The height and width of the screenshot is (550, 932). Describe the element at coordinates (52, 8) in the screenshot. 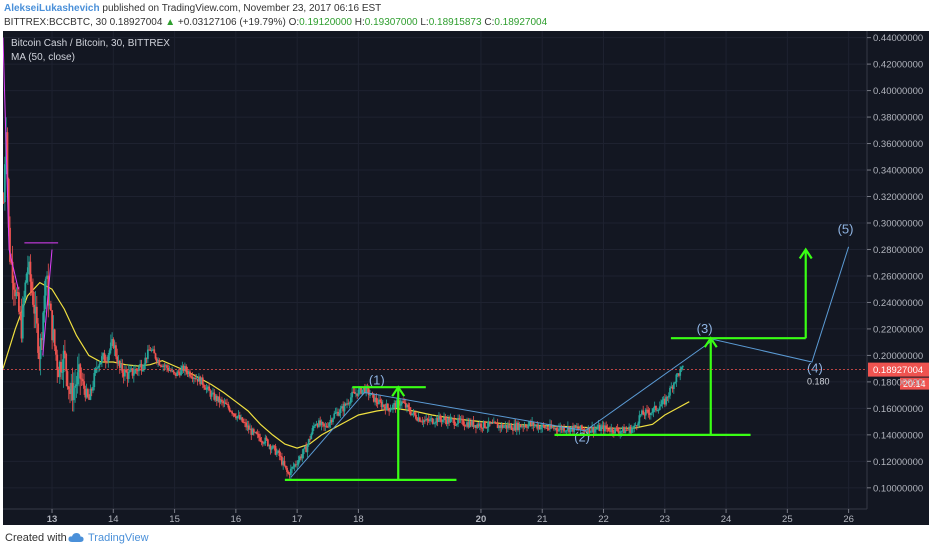

I see `author-link: AlekseiLukashevich` at that location.